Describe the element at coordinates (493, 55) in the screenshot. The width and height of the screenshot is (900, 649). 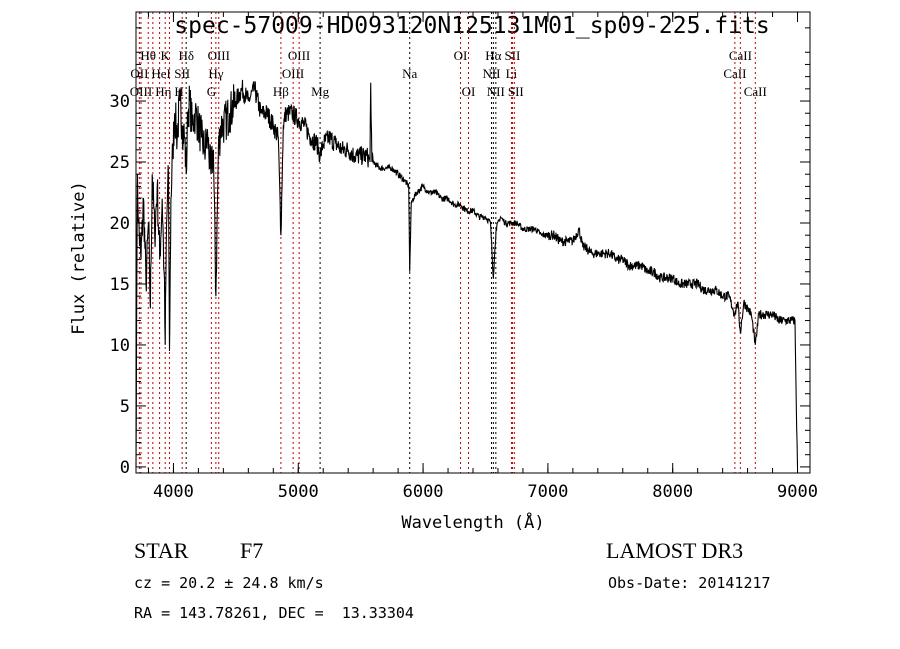
I see `line-marker-label: Hα` at that location.